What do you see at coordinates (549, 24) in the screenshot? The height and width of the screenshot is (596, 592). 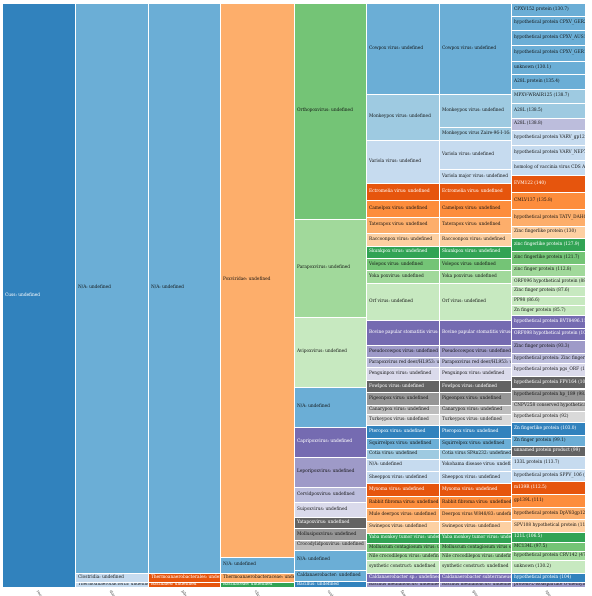 I see `icicle-cell: hypothetical protein CPXV_GER2002` at bounding box center [549, 24].